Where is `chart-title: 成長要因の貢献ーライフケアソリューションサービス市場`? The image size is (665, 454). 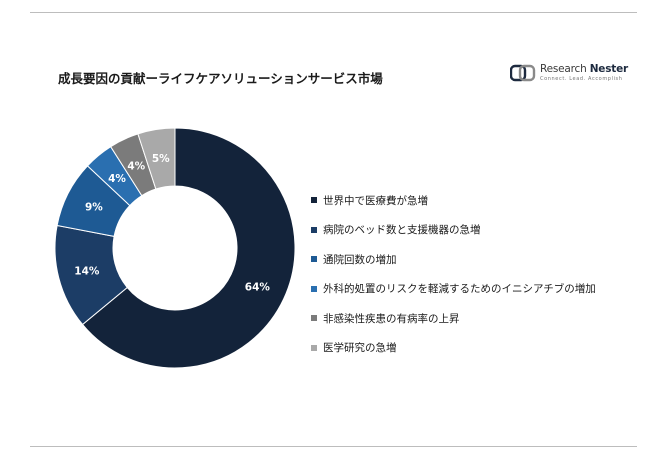 chart-title: 成長要因の貢献ーライフケアソリューションサービス市場 is located at coordinates (220, 78).